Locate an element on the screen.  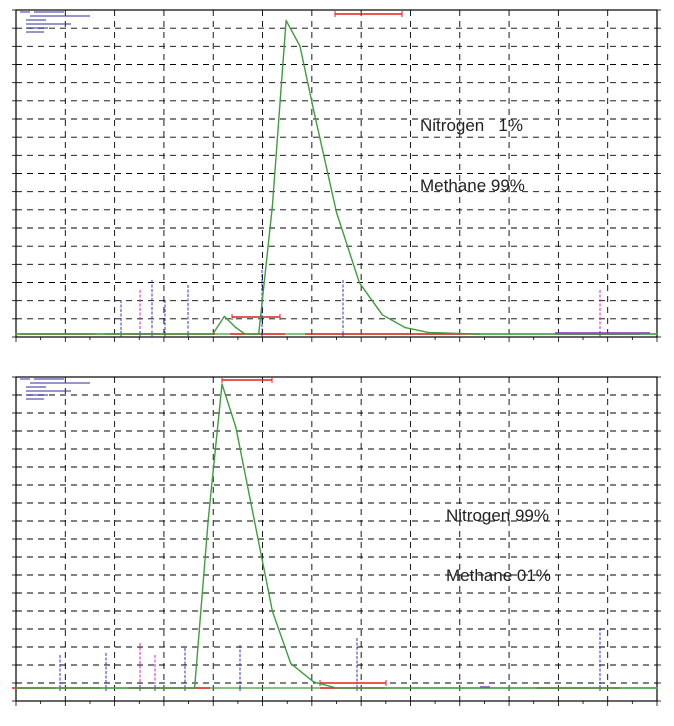
annotation-line-2: Methane 01% is located at coordinates (498, 575).